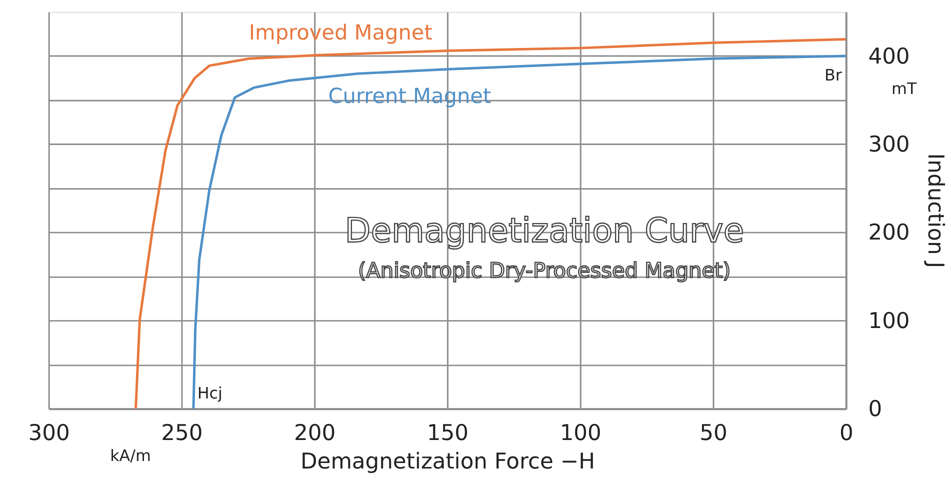 This screenshot has width=951, height=489. I want to click on x-tick-label: 100, so click(581, 433).